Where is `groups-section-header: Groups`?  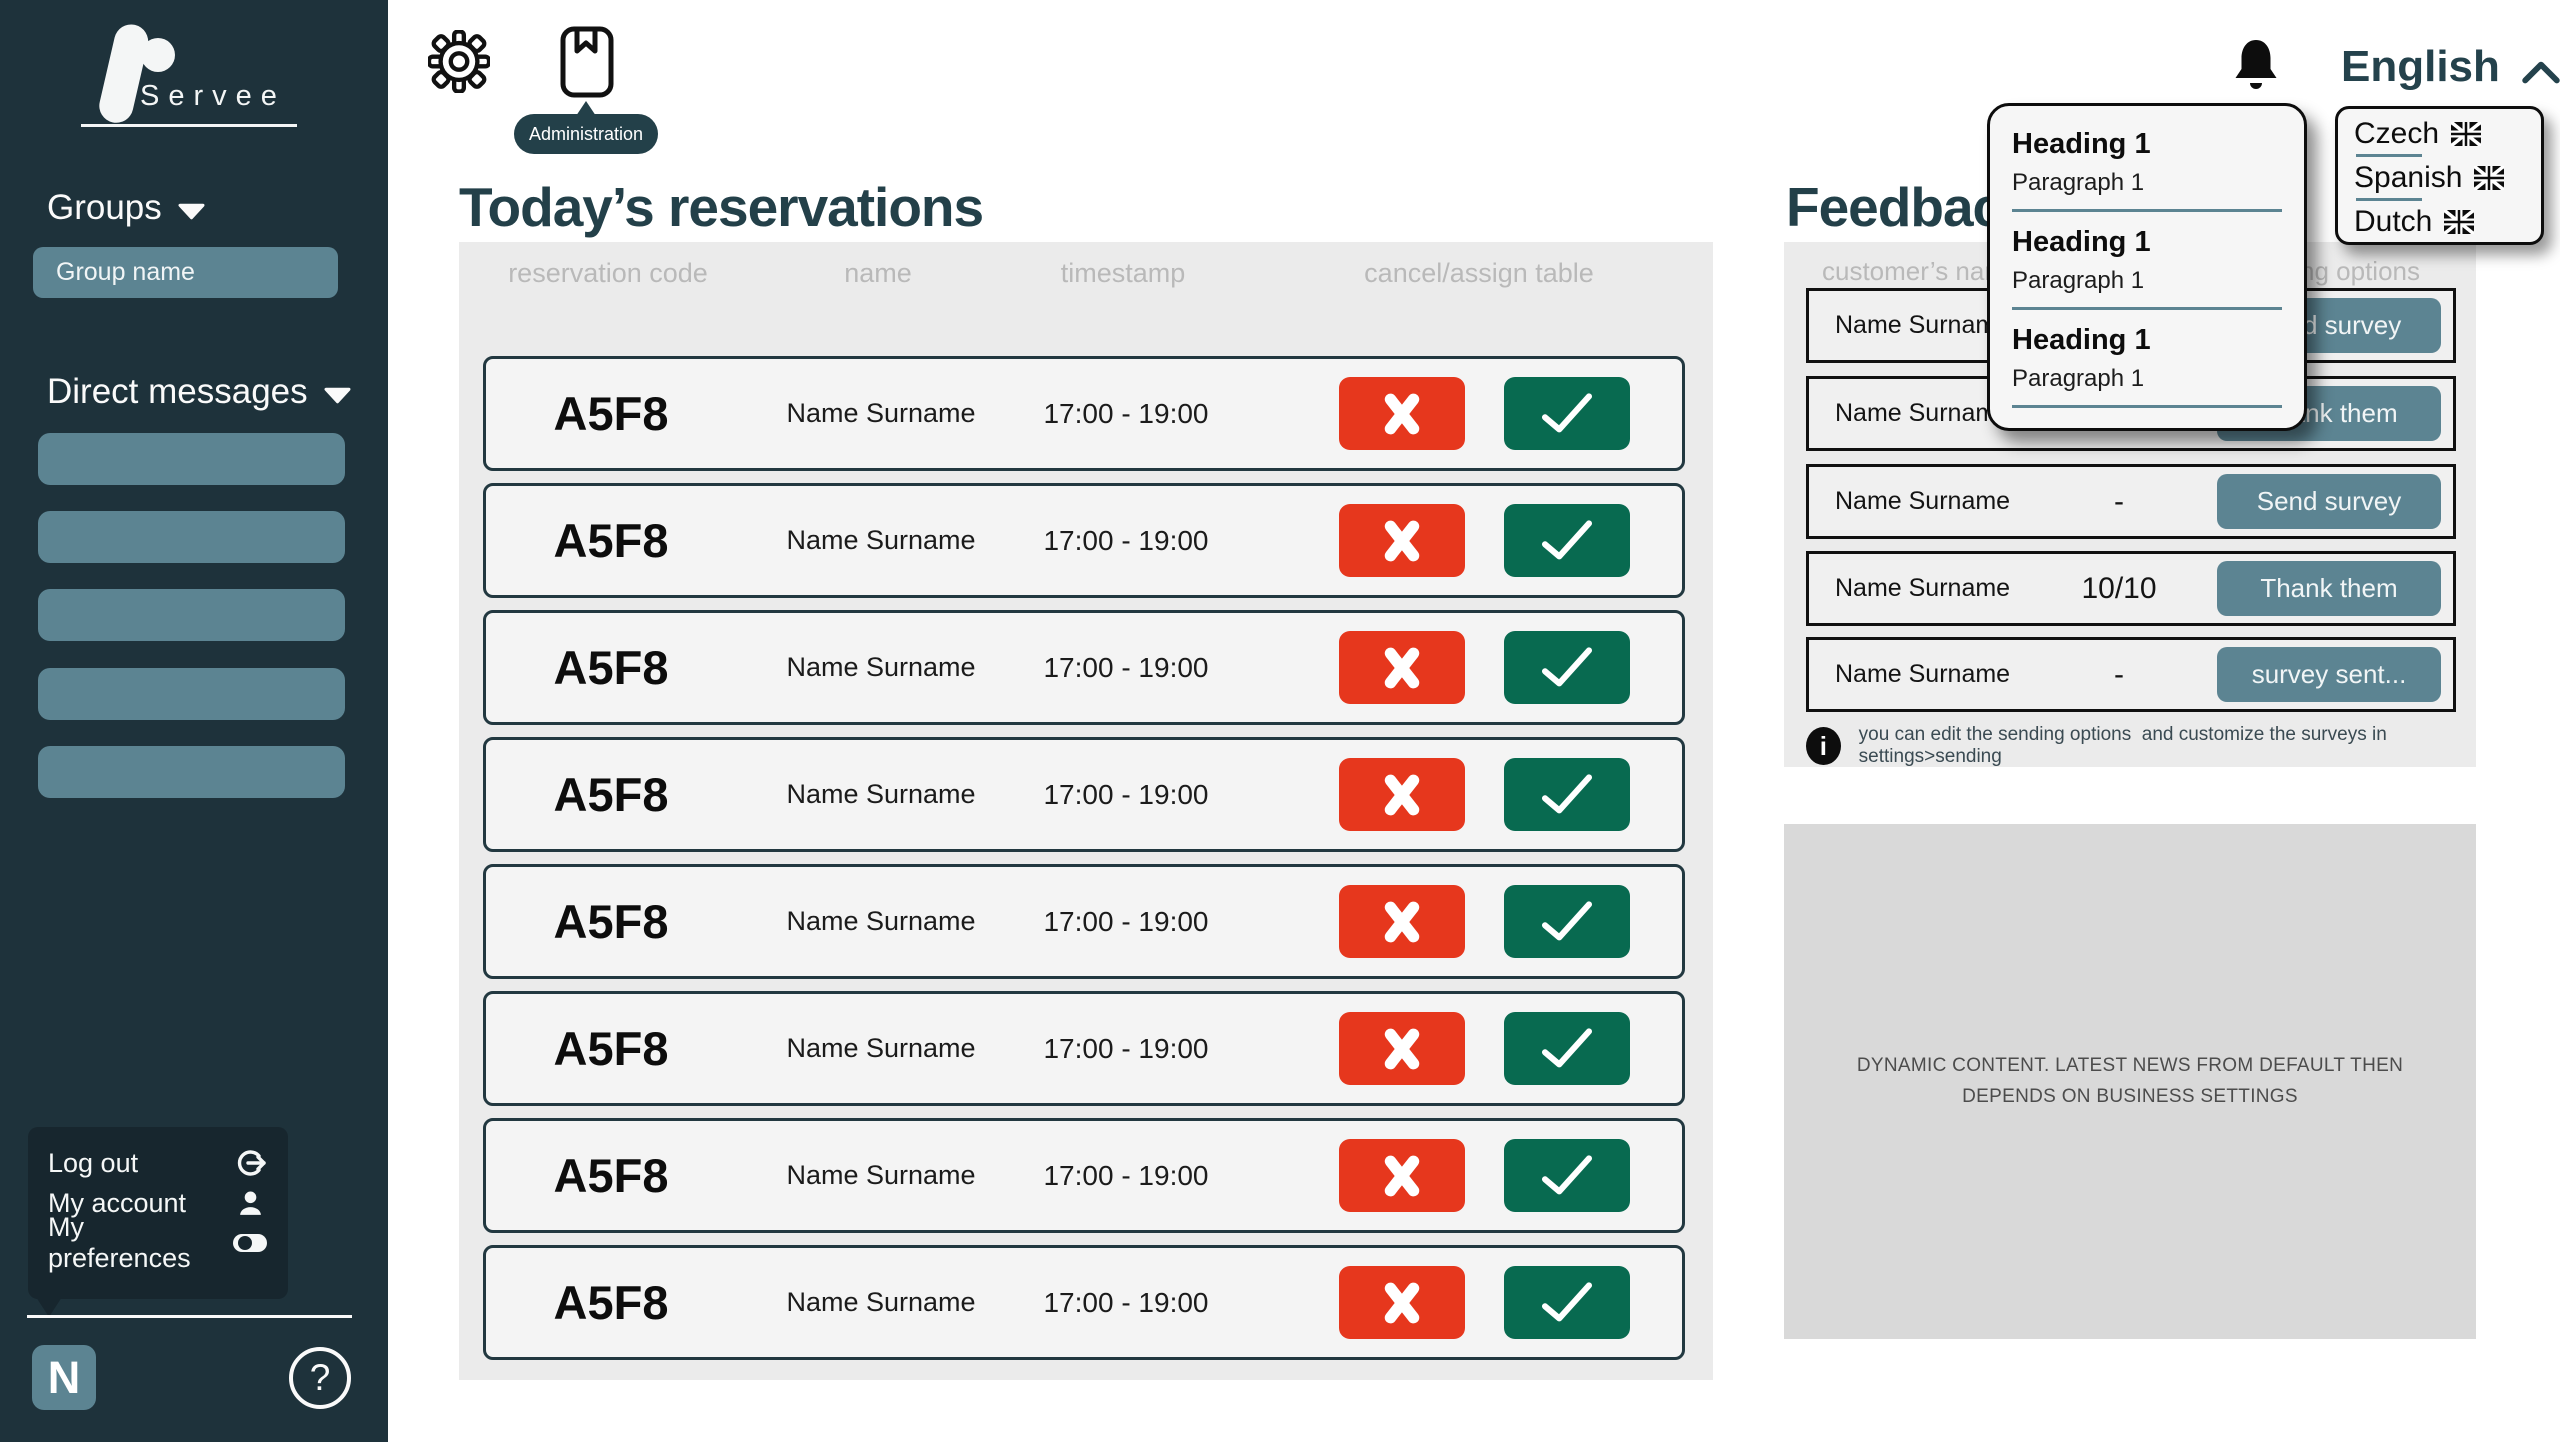 groups-section-header: Groups is located at coordinates (126, 208).